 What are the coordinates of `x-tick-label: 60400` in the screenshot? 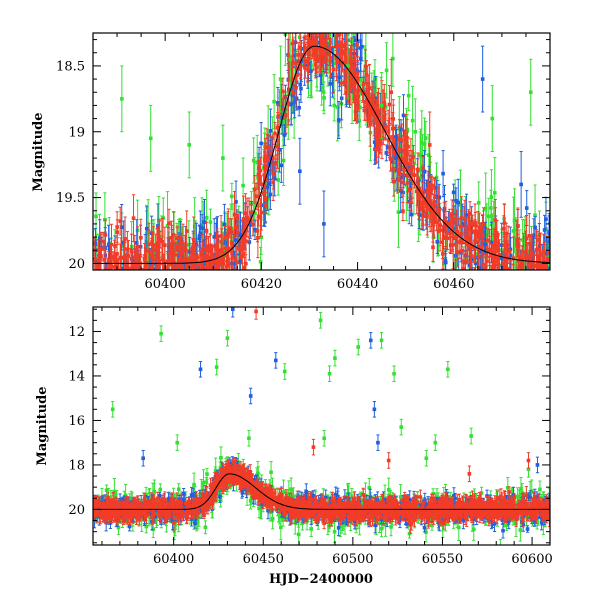 It's located at (173, 559).